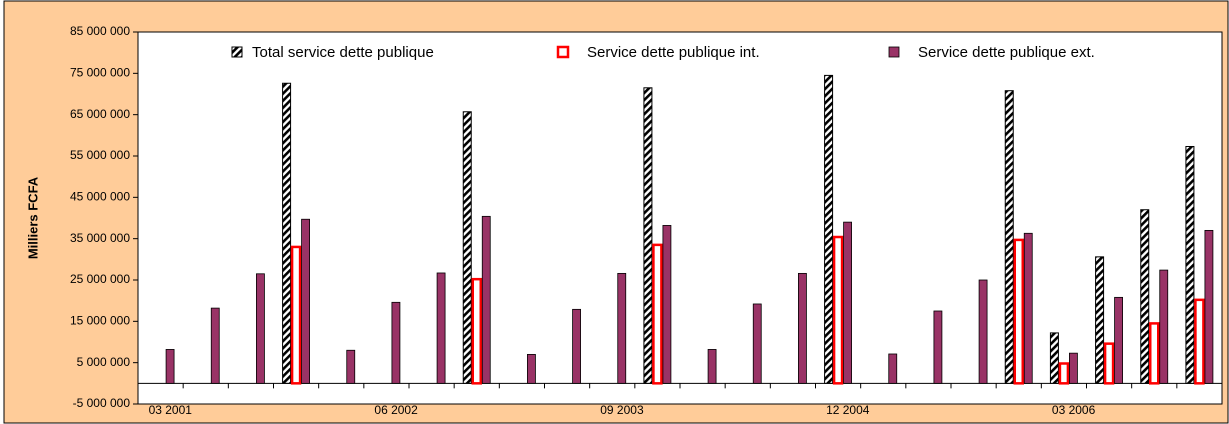 The height and width of the screenshot is (424, 1229). I want to click on x-tick-label: 03 2001, so click(171, 410).